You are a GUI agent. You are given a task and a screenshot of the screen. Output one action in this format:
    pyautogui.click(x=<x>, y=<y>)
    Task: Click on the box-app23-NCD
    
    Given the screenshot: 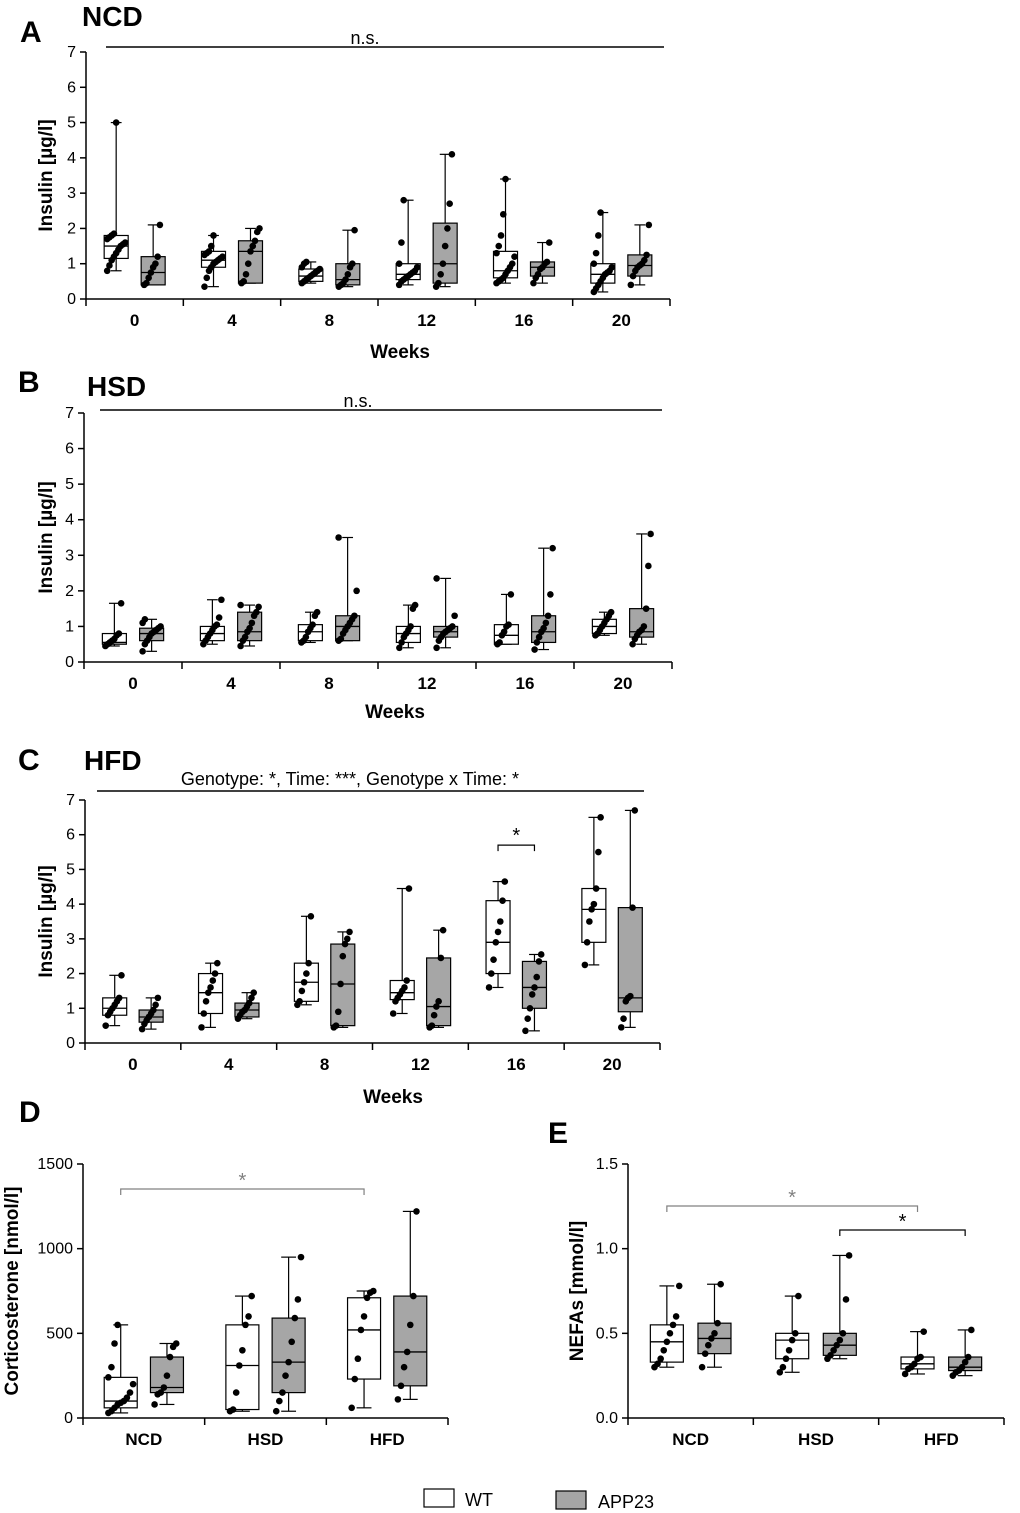 What is the action you would take?
    pyautogui.click(x=714, y=1325)
    